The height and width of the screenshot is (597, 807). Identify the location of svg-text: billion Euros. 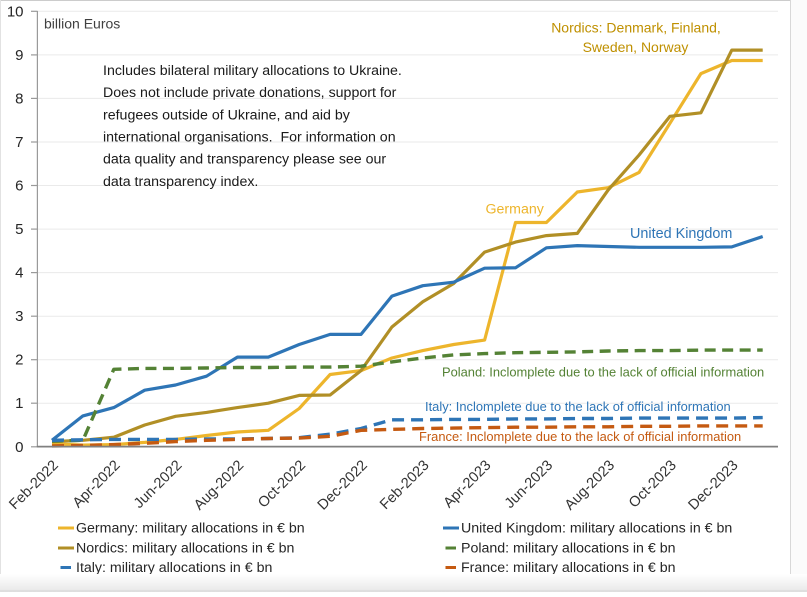
(82, 24).